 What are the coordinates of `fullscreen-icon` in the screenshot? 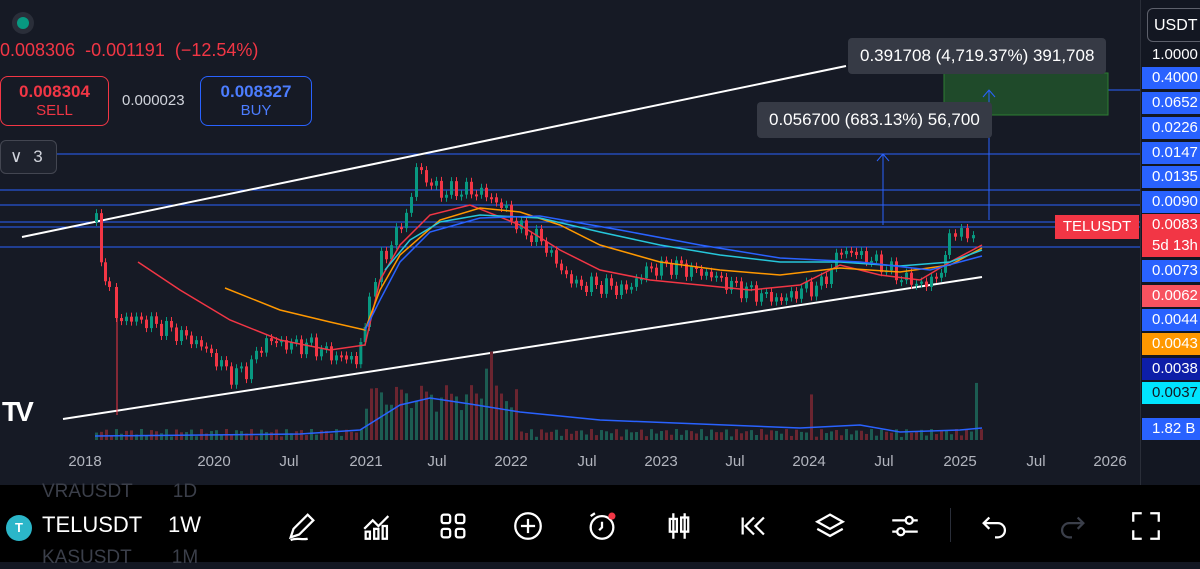 It's located at (1146, 526).